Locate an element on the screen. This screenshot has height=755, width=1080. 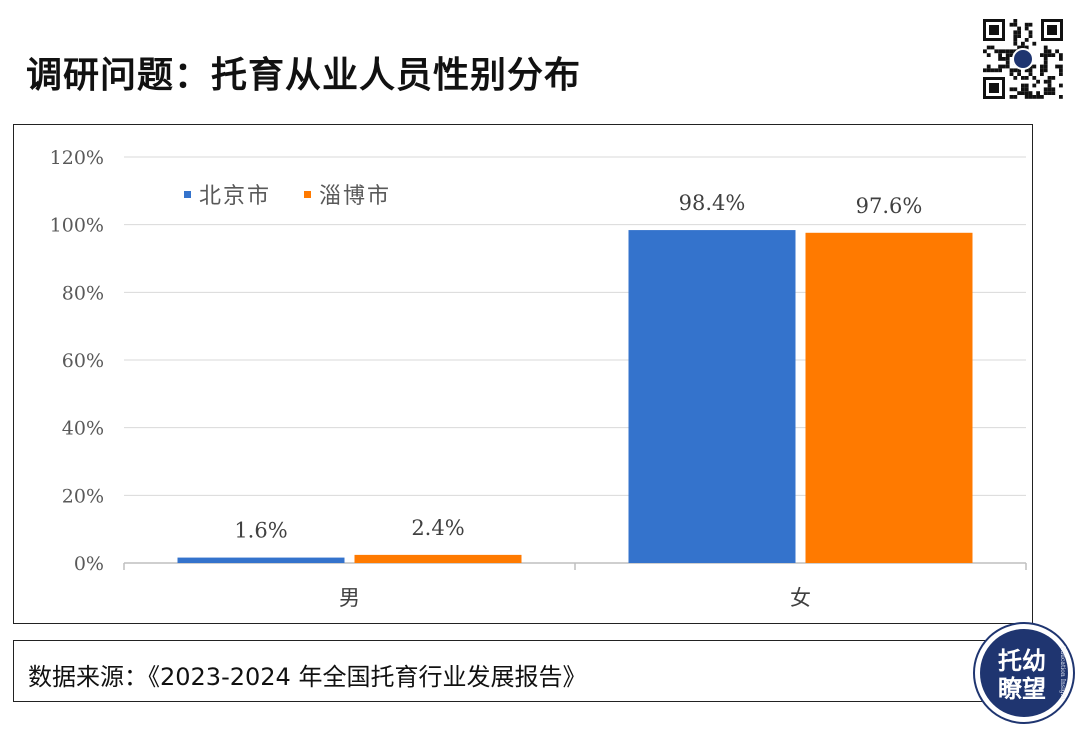
brand-logo: Education Insight 托幼 瞭望 is located at coordinates (1024, 673).